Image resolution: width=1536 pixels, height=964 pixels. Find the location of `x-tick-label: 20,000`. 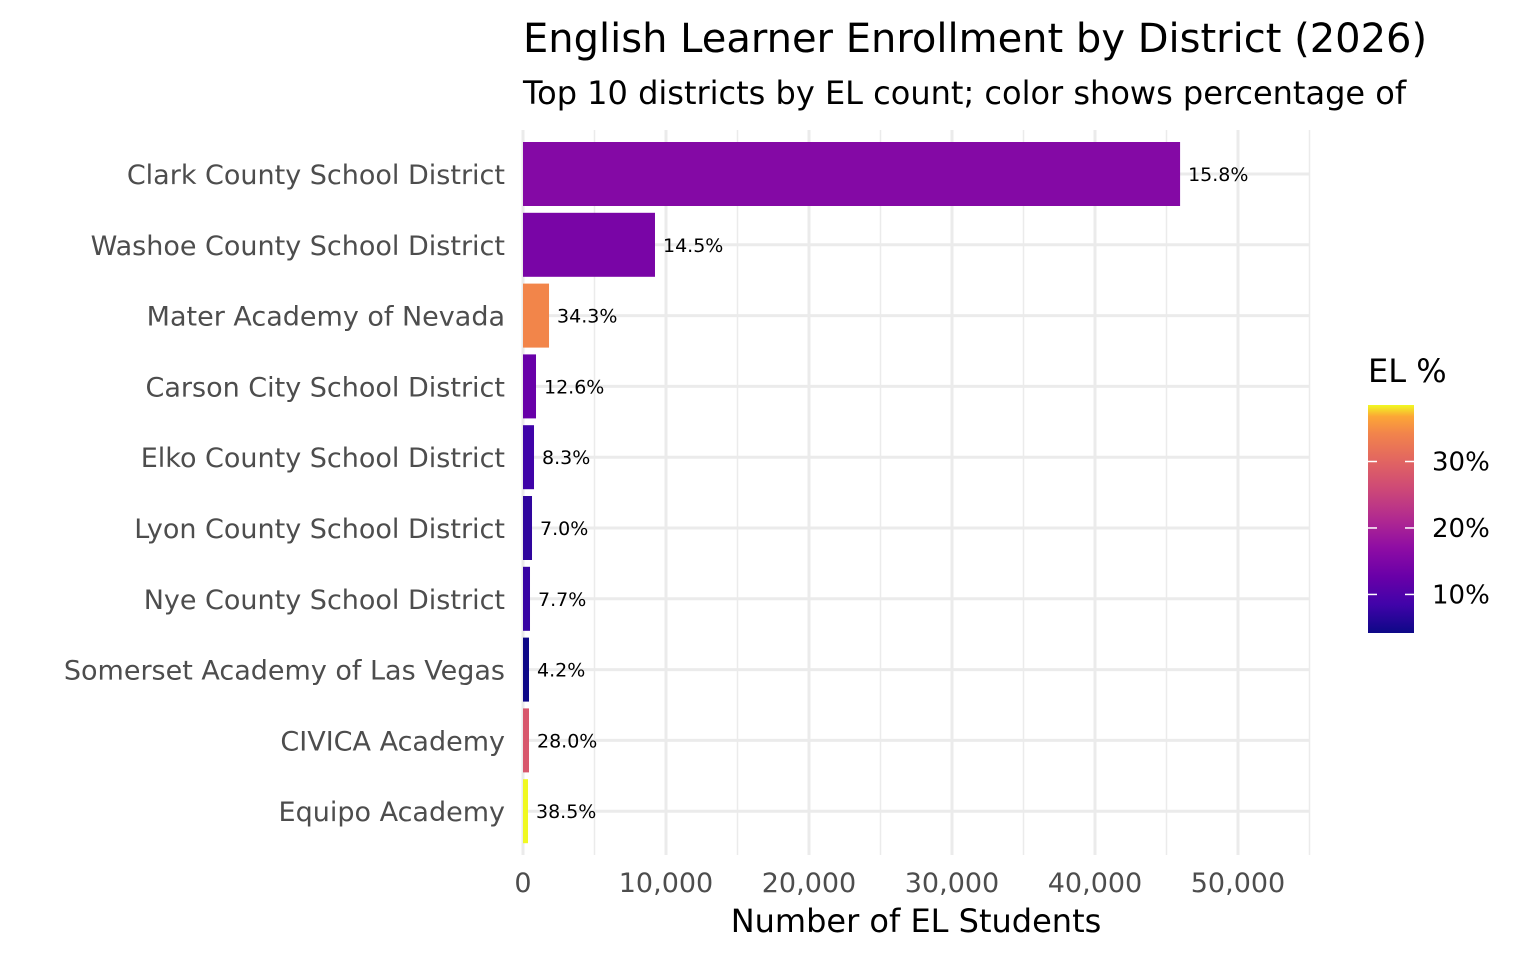

x-tick-label: 20,000 is located at coordinates (809, 883).